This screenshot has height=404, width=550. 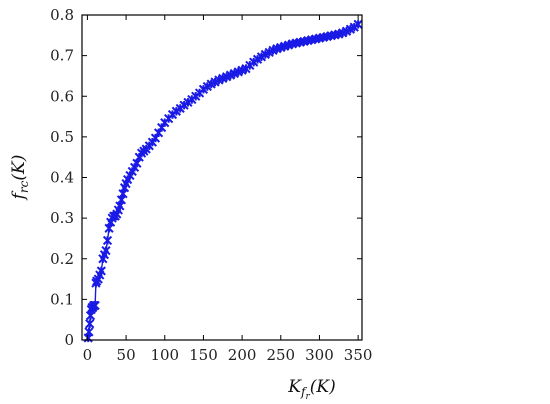 I want to click on y-tick-label: 0.3, so click(x=62, y=218).